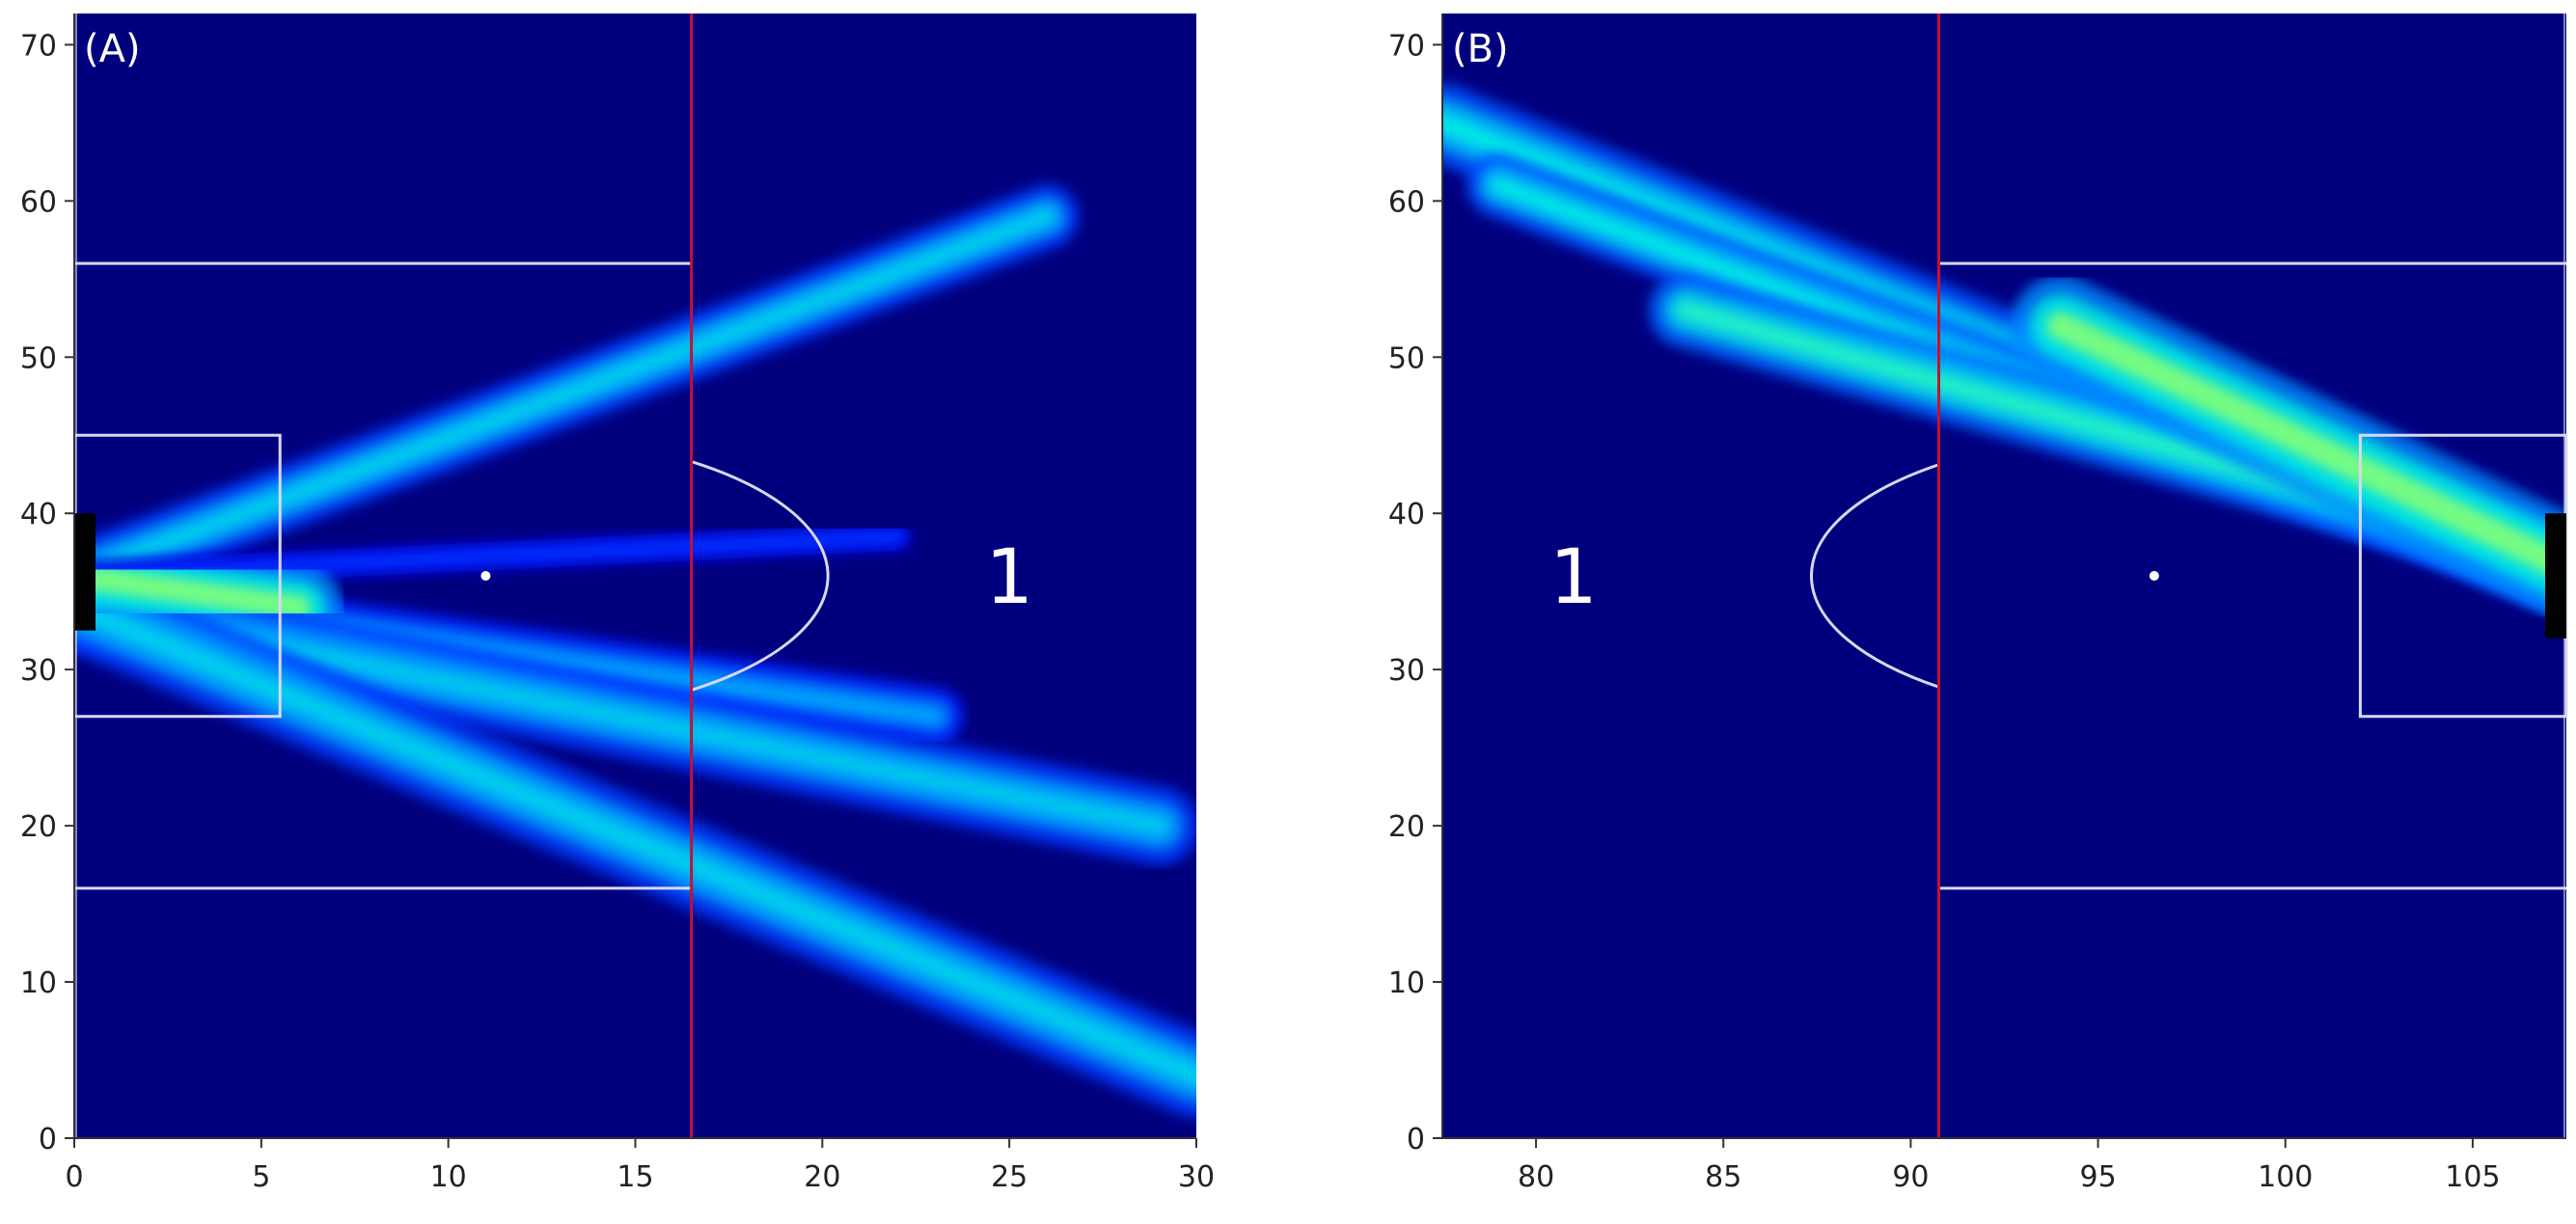 The height and width of the screenshot is (1224, 2576). Describe the element at coordinates (822, 1177) in the screenshot. I see `x-tick-label: 20` at that location.